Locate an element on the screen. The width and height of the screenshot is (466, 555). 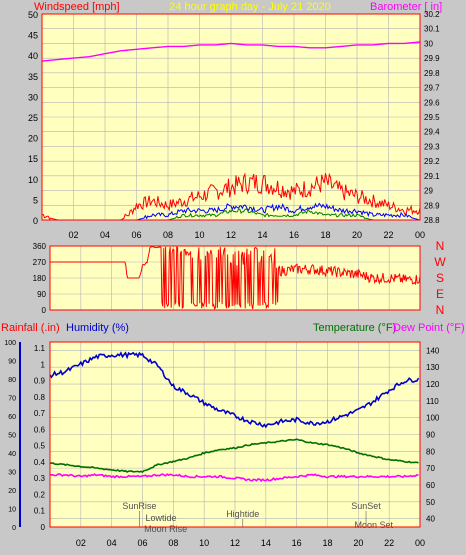
barometer-series is located at coordinates (231, 51).